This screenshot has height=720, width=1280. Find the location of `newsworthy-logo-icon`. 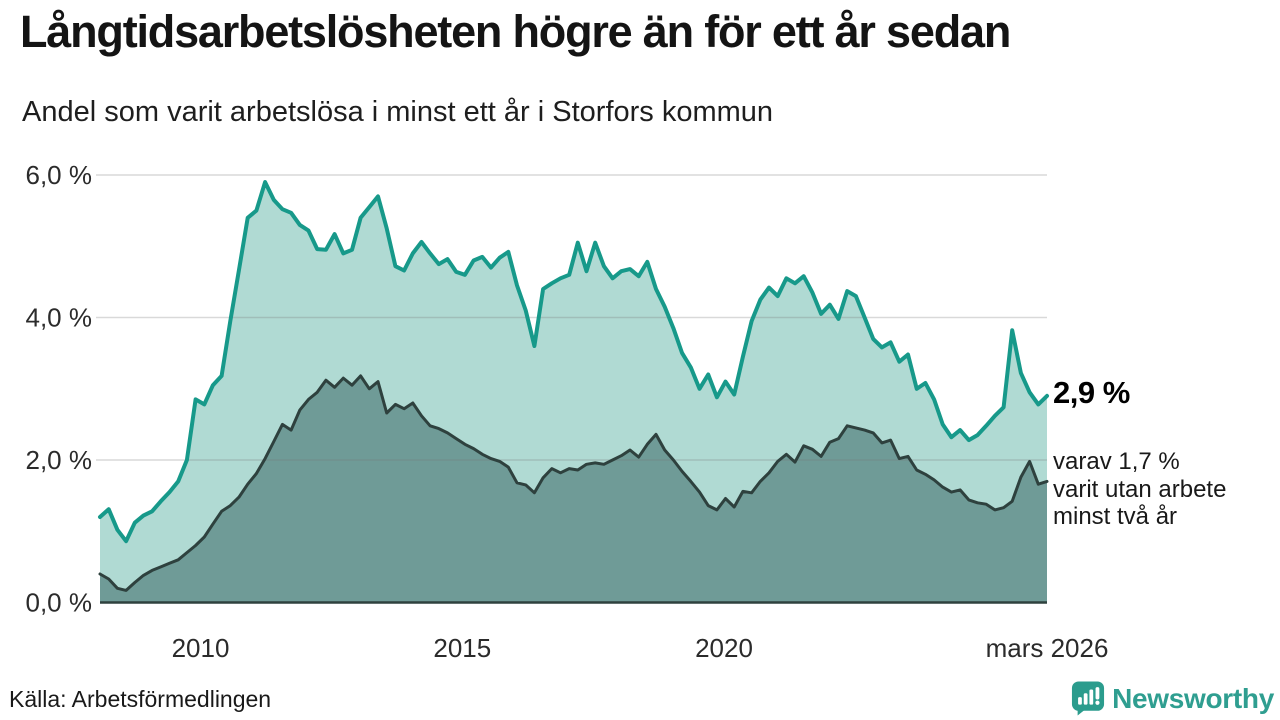

newsworthy-logo-icon is located at coordinates (1088, 698).